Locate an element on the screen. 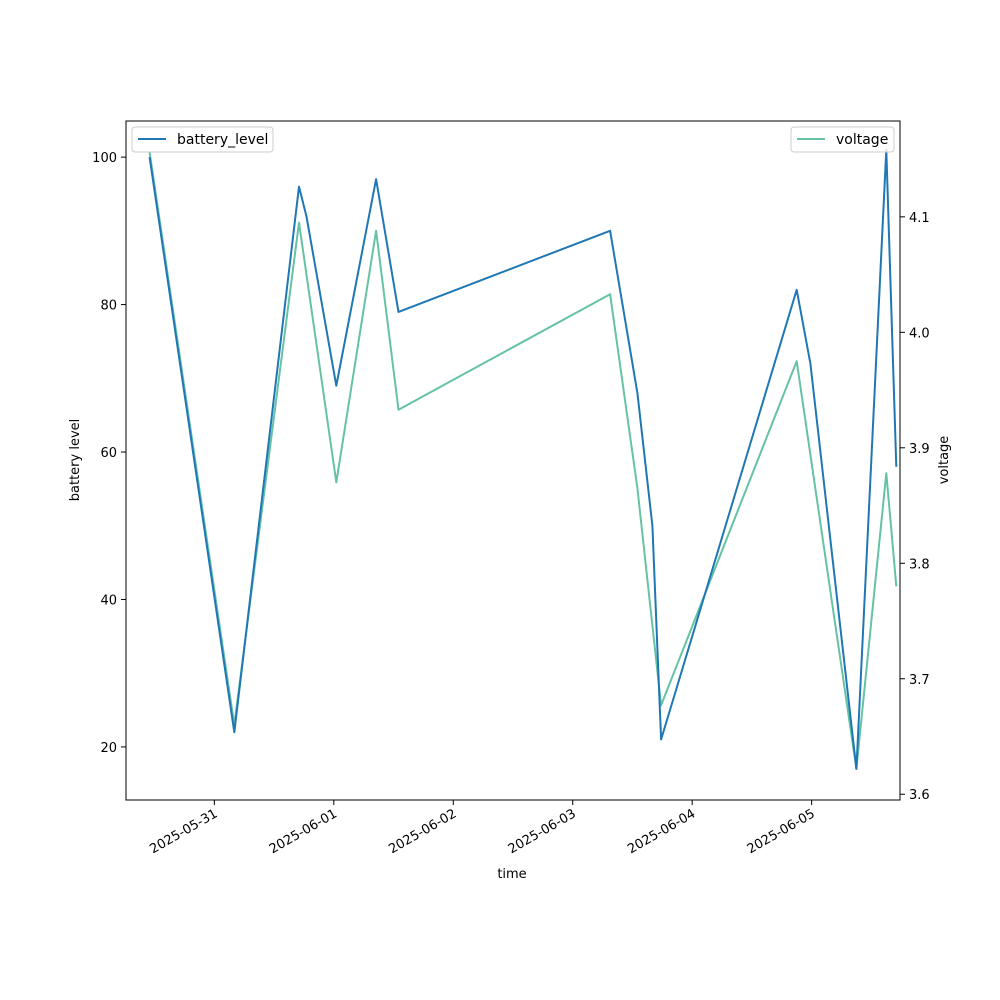 The width and height of the screenshot is (1000, 1000). legend-voltage-label: voltage is located at coordinates (862, 140).